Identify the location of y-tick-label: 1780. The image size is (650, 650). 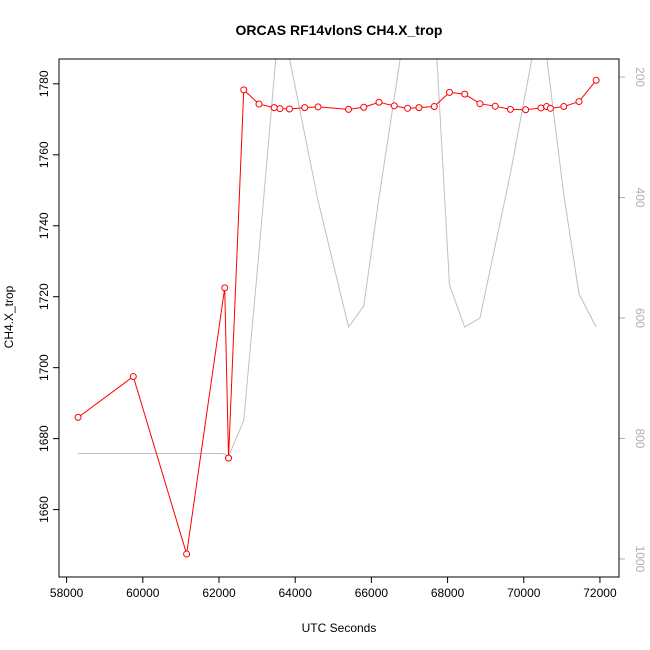
(44, 83).